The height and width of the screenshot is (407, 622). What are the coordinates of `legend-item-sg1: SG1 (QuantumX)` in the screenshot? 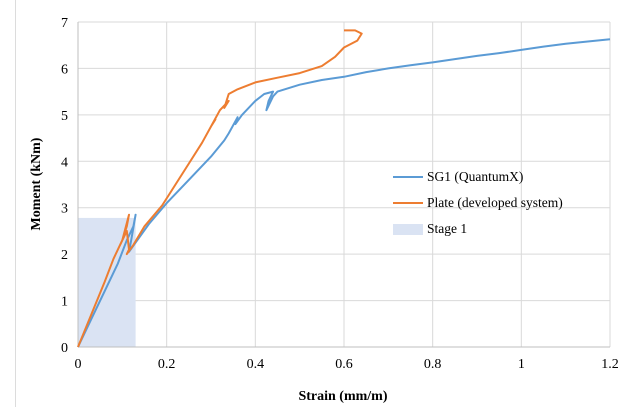 It's located at (478, 177).